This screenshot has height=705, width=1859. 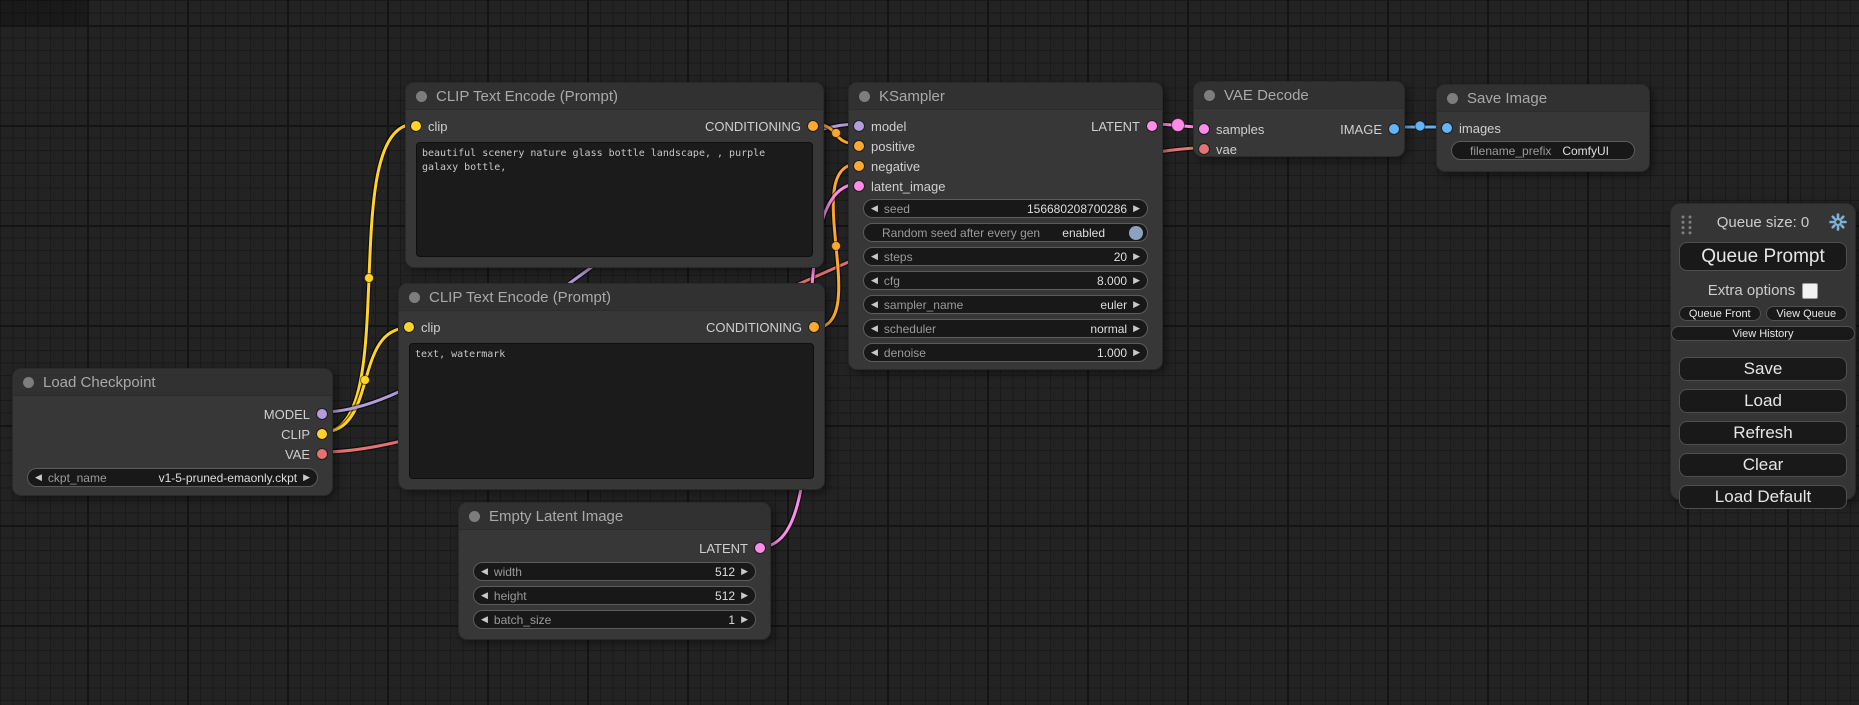 What do you see at coordinates (1005, 208) in the screenshot?
I see `widget-seed: ◀ seed 156680208700286 ▶` at bounding box center [1005, 208].